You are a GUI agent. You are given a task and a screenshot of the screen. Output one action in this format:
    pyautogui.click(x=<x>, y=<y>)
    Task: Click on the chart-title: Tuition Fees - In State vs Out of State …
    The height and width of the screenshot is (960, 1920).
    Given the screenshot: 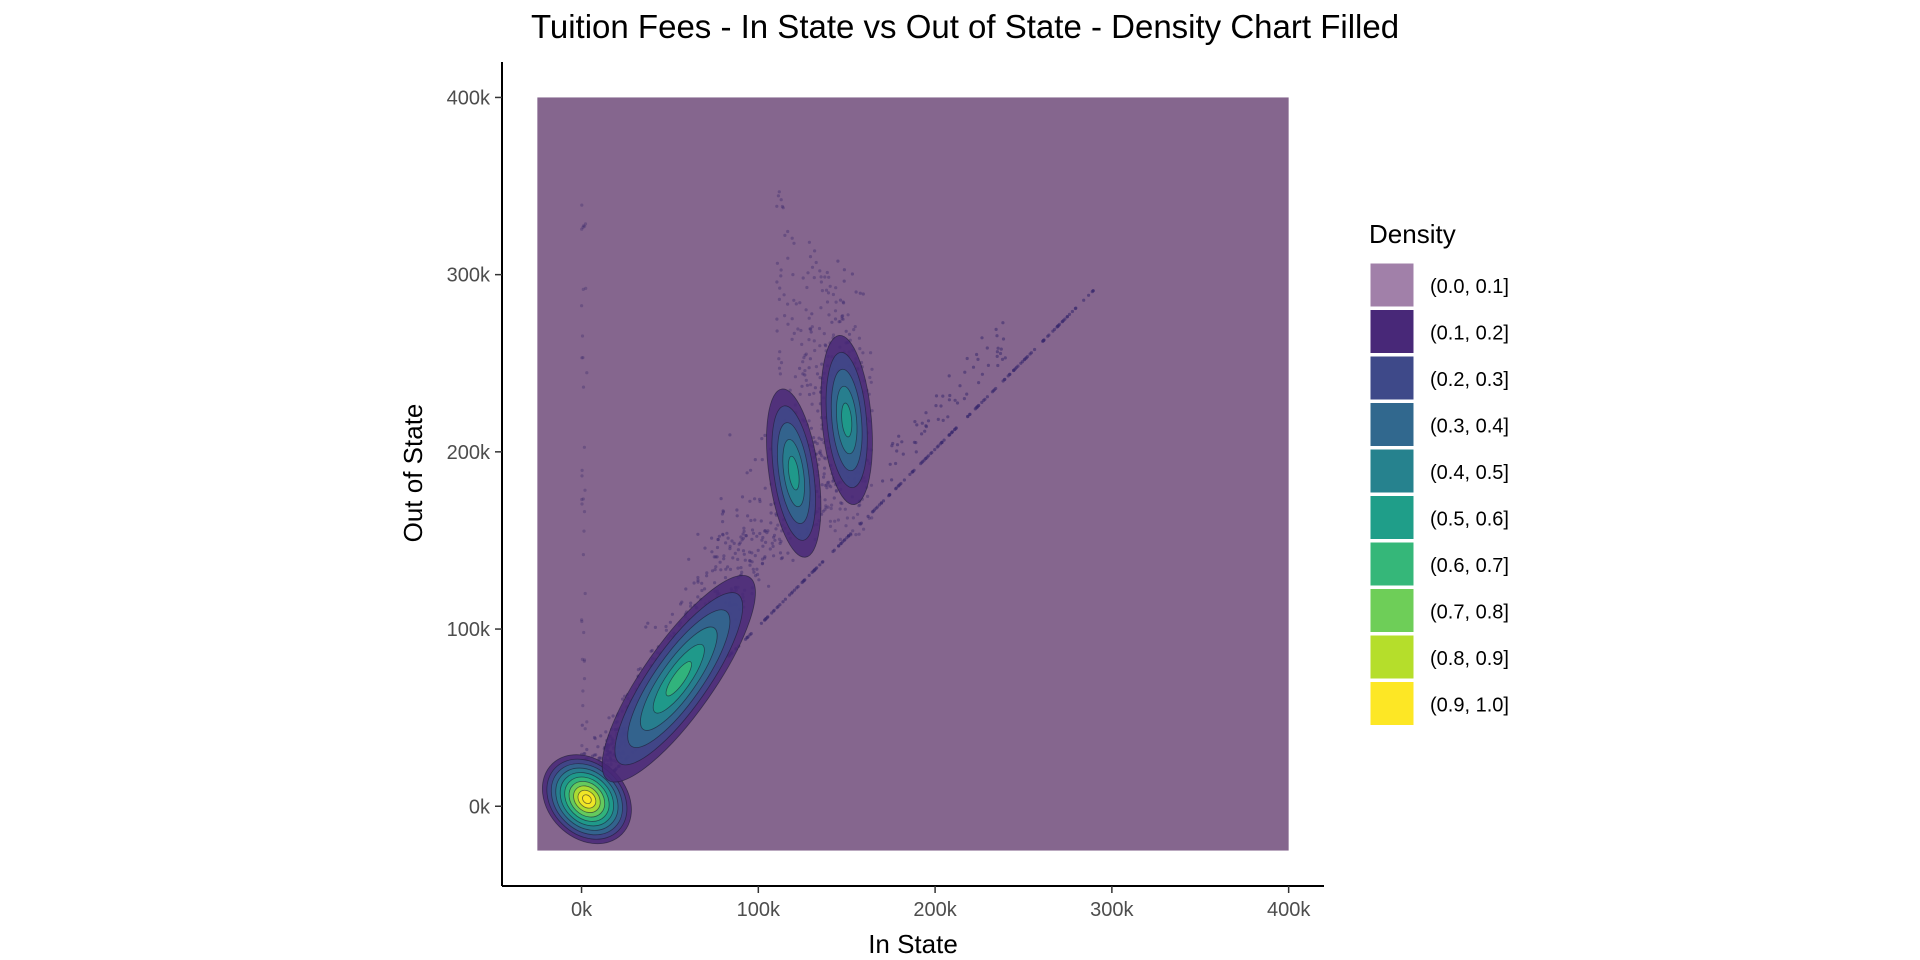 What is the action you would take?
    pyautogui.click(x=965, y=26)
    